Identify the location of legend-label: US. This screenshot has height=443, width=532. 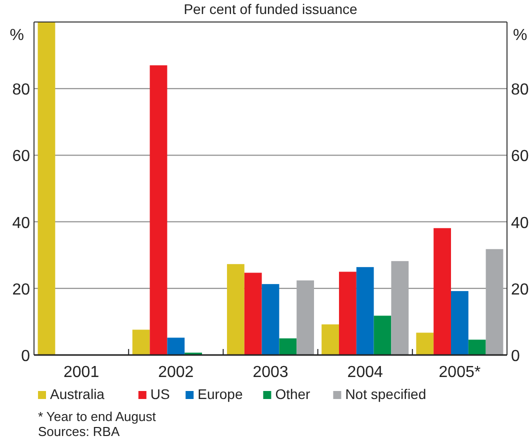
(160, 394).